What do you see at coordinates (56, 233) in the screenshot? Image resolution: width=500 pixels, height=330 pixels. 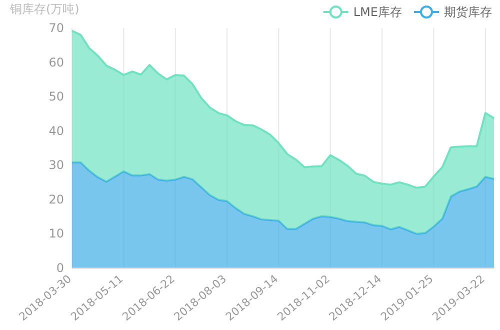 I see `y-tick-label: 10` at bounding box center [56, 233].